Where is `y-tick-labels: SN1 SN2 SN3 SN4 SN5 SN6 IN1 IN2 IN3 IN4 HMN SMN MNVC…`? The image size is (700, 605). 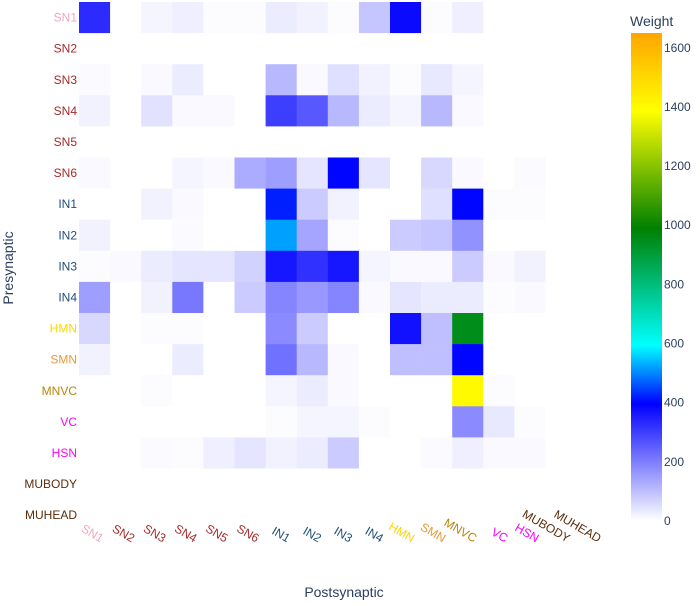
y-tick-labels: SN1 SN2 SN3 SN4 SN5 SN6 IN1 IN2 IN3 IN4 HMN SMN MNVC… is located at coordinates (50, 267).